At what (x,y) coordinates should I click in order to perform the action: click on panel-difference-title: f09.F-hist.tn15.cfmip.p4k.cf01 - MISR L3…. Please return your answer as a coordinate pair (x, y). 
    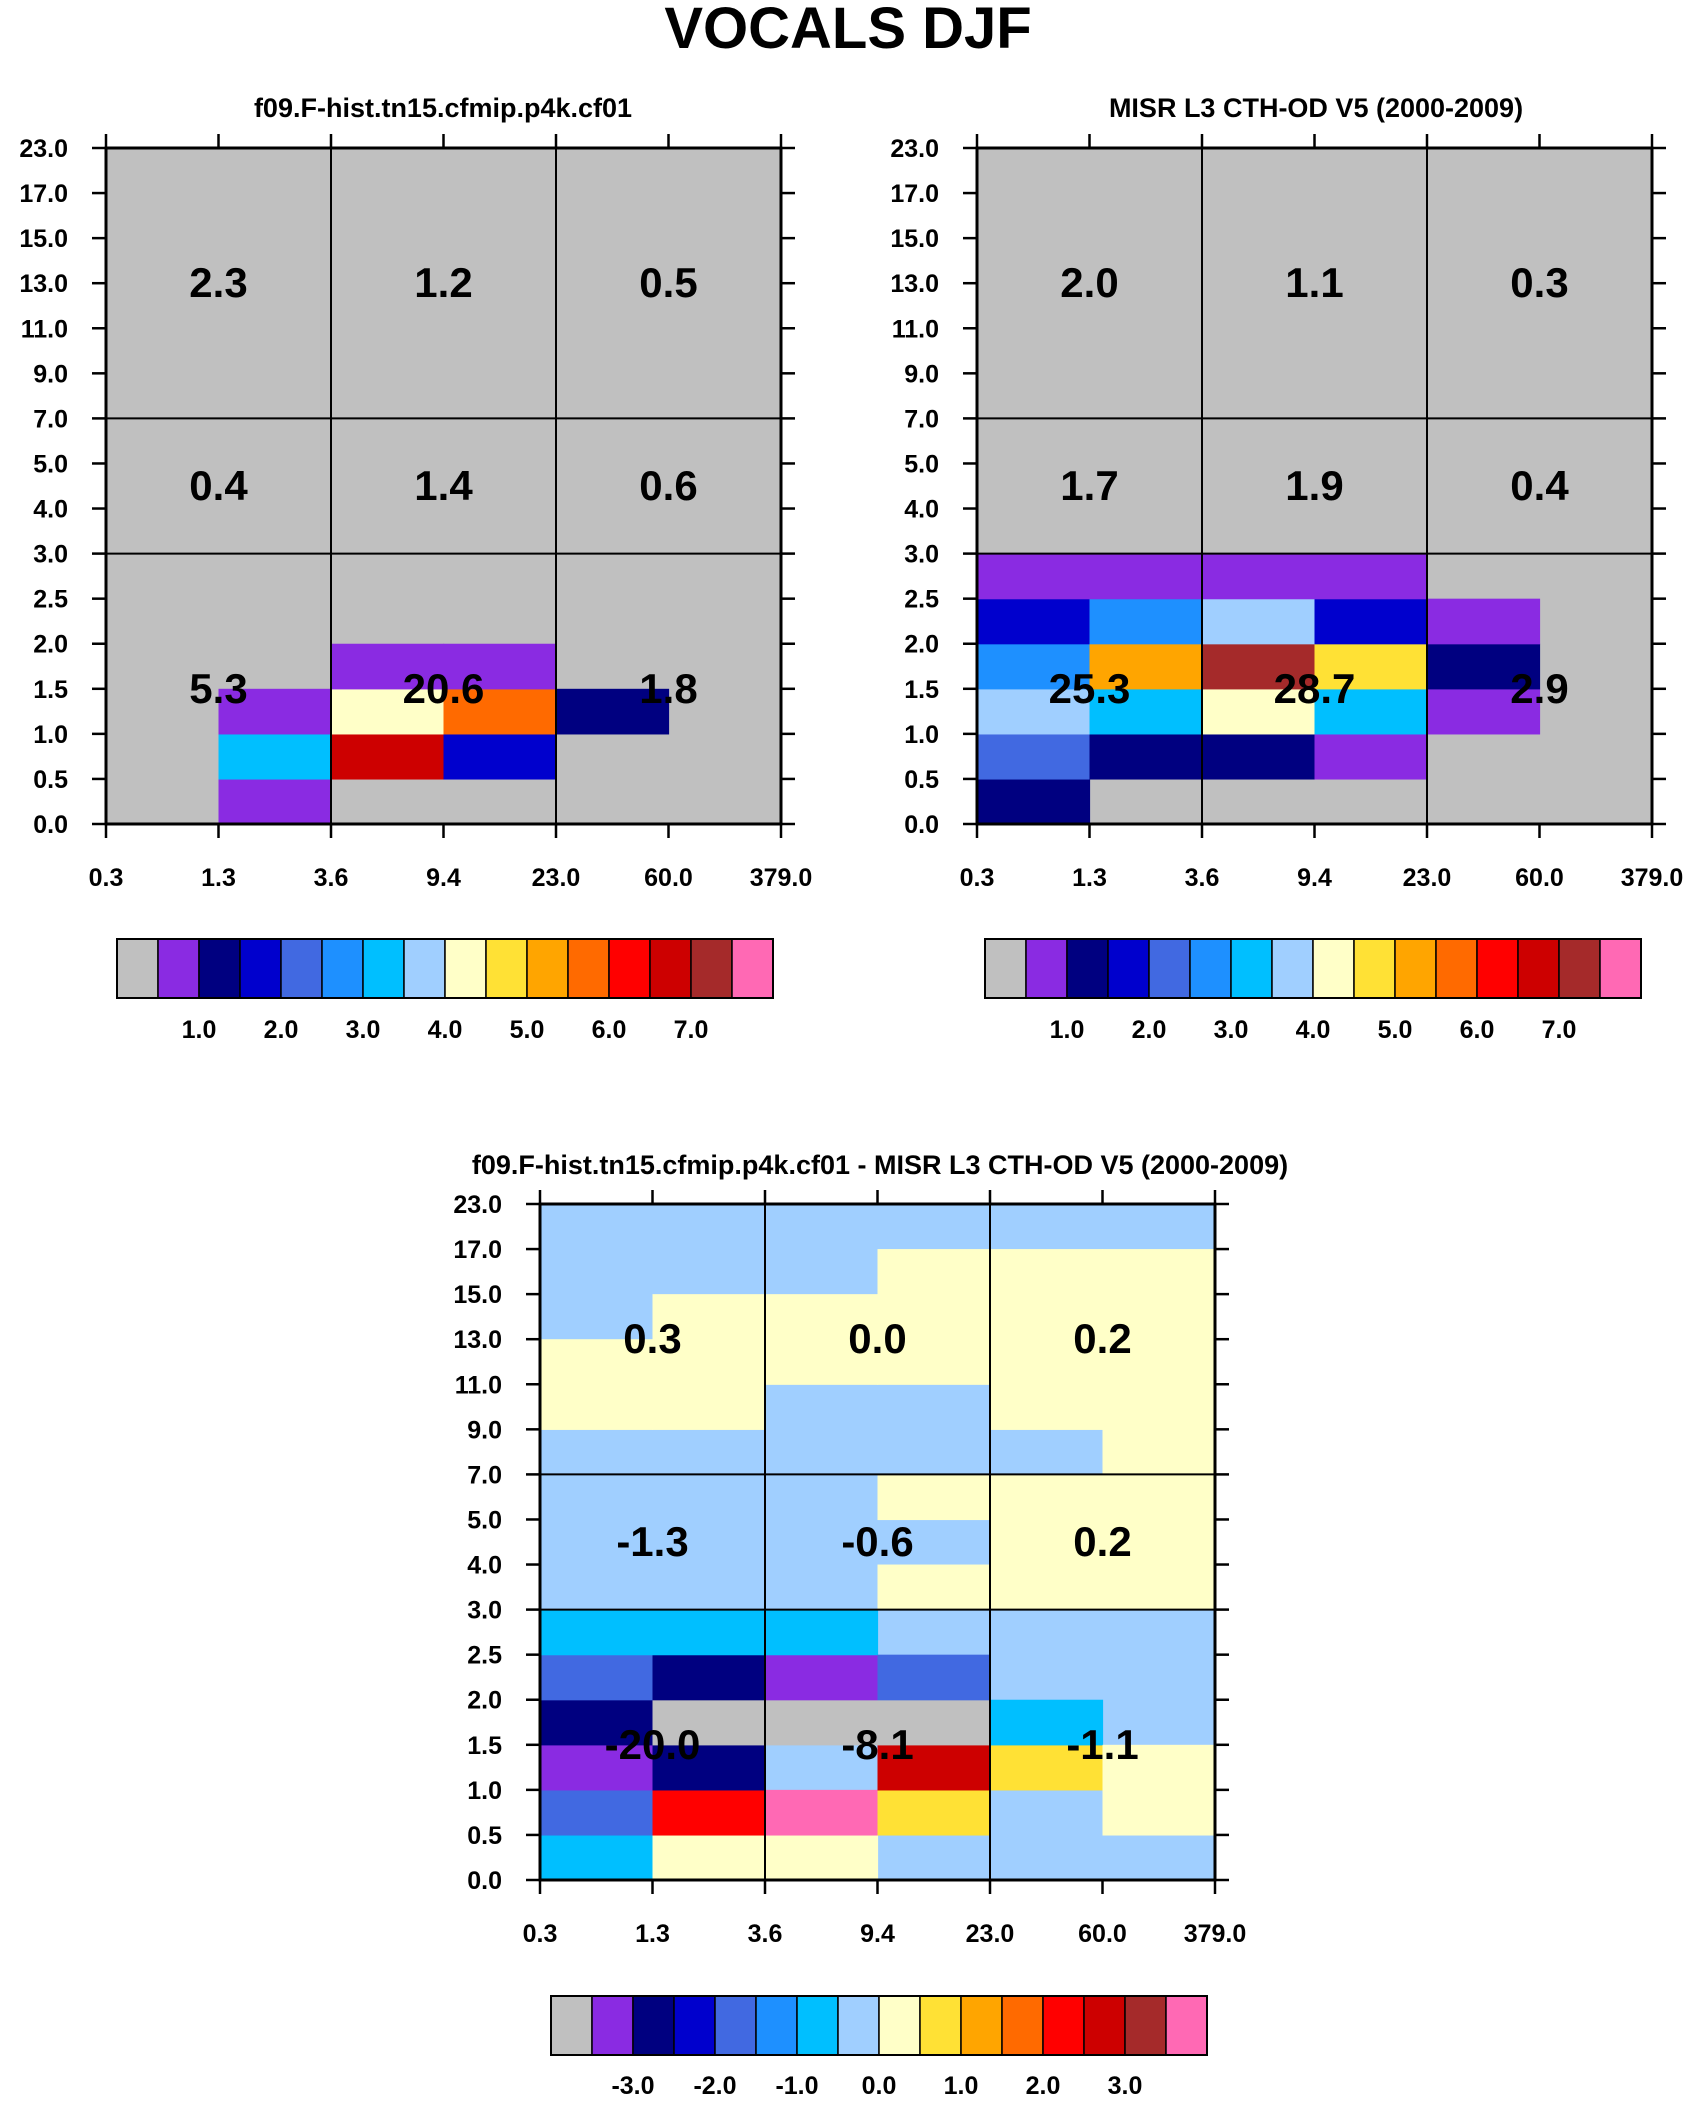
    Looking at the image, I should click on (880, 1165).